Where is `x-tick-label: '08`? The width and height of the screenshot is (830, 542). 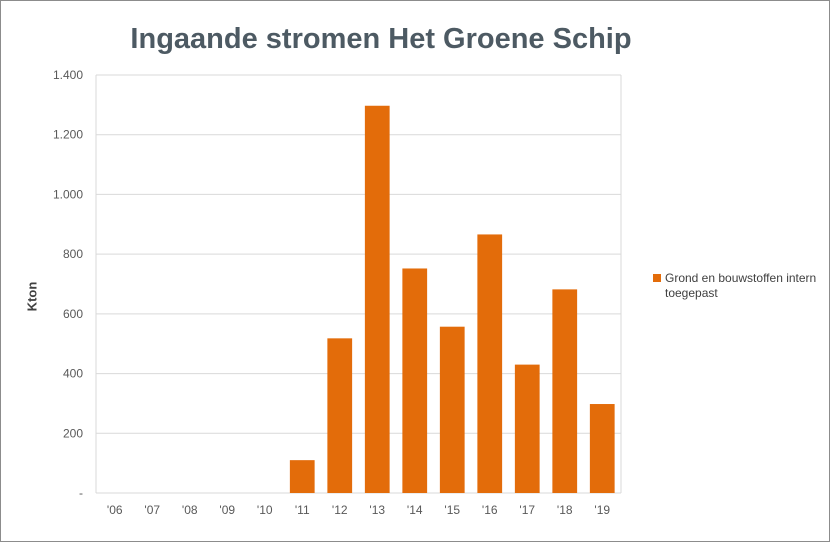
x-tick-label: '08 is located at coordinates (190, 510).